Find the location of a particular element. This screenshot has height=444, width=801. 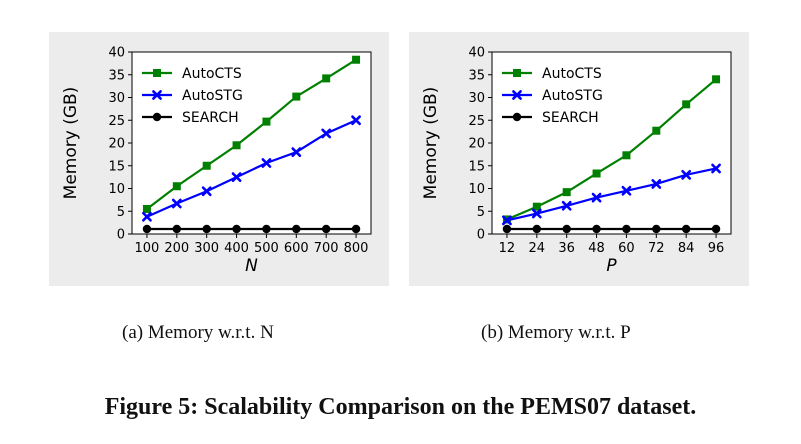

x-tick-label: 200 is located at coordinates (176, 248).